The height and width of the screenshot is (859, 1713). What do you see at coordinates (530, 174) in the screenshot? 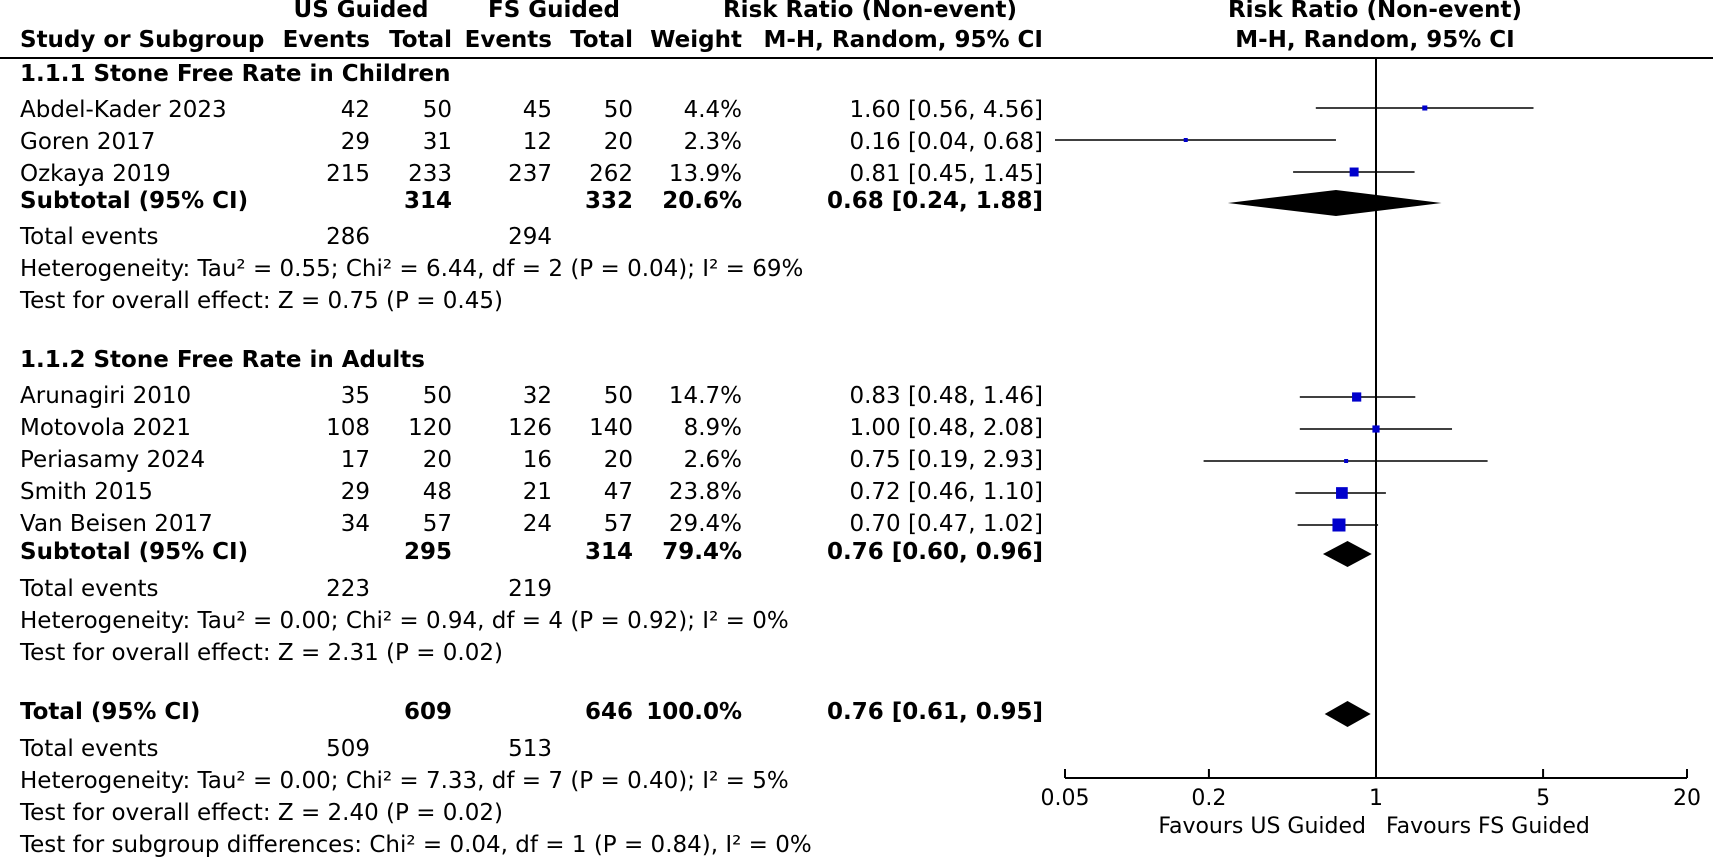
I see `events-fs: 237` at bounding box center [530, 174].